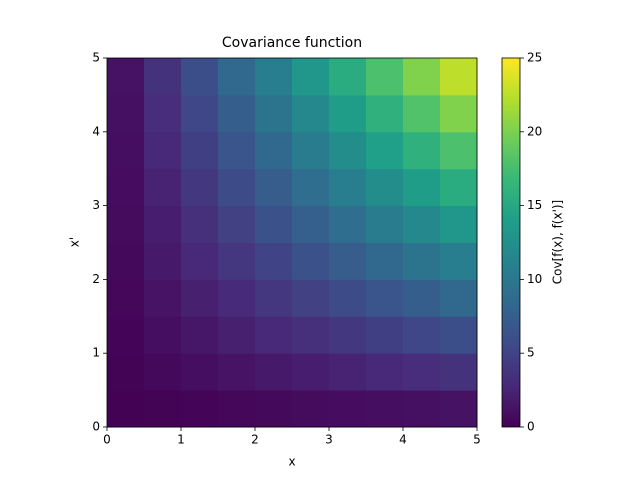 This screenshot has width=640, height=484. What do you see at coordinates (96, 58) in the screenshot?
I see `y-tick-label: 5` at bounding box center [96, 58].